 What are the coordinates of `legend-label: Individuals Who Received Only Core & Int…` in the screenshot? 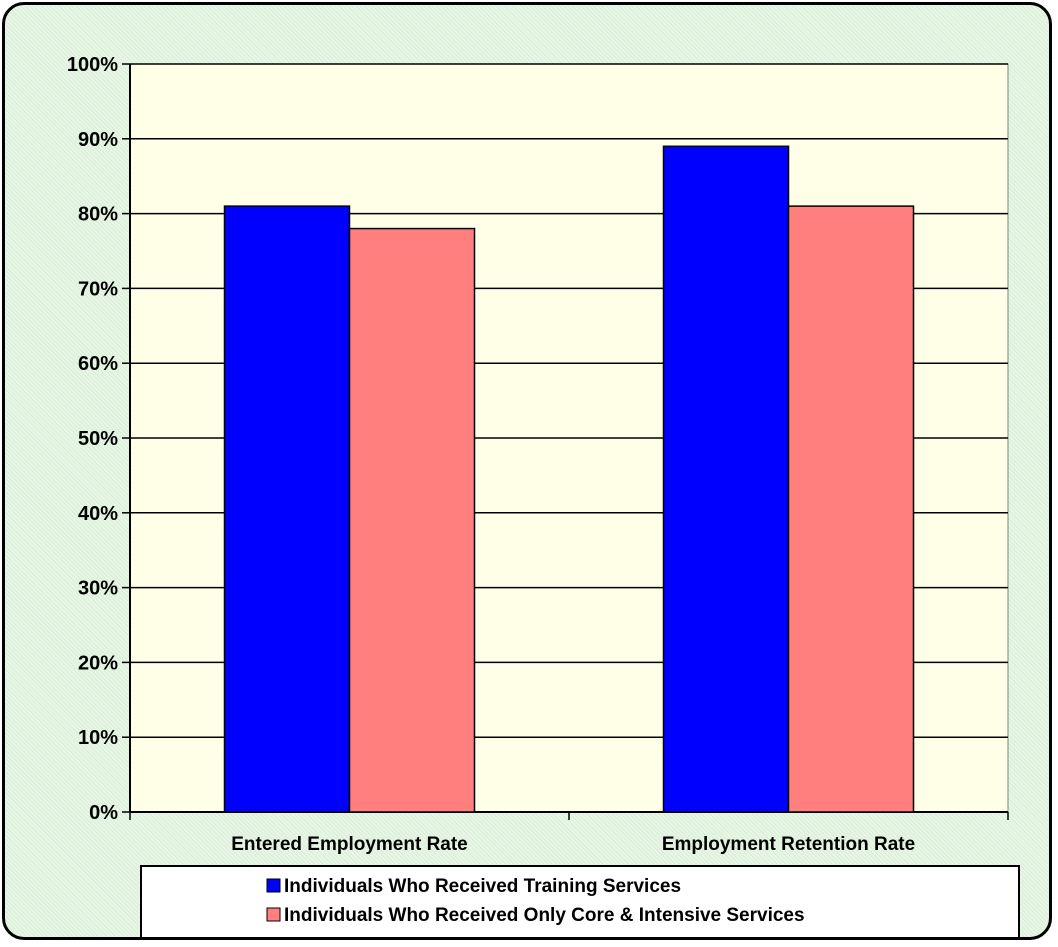 It's located at (544, 915).